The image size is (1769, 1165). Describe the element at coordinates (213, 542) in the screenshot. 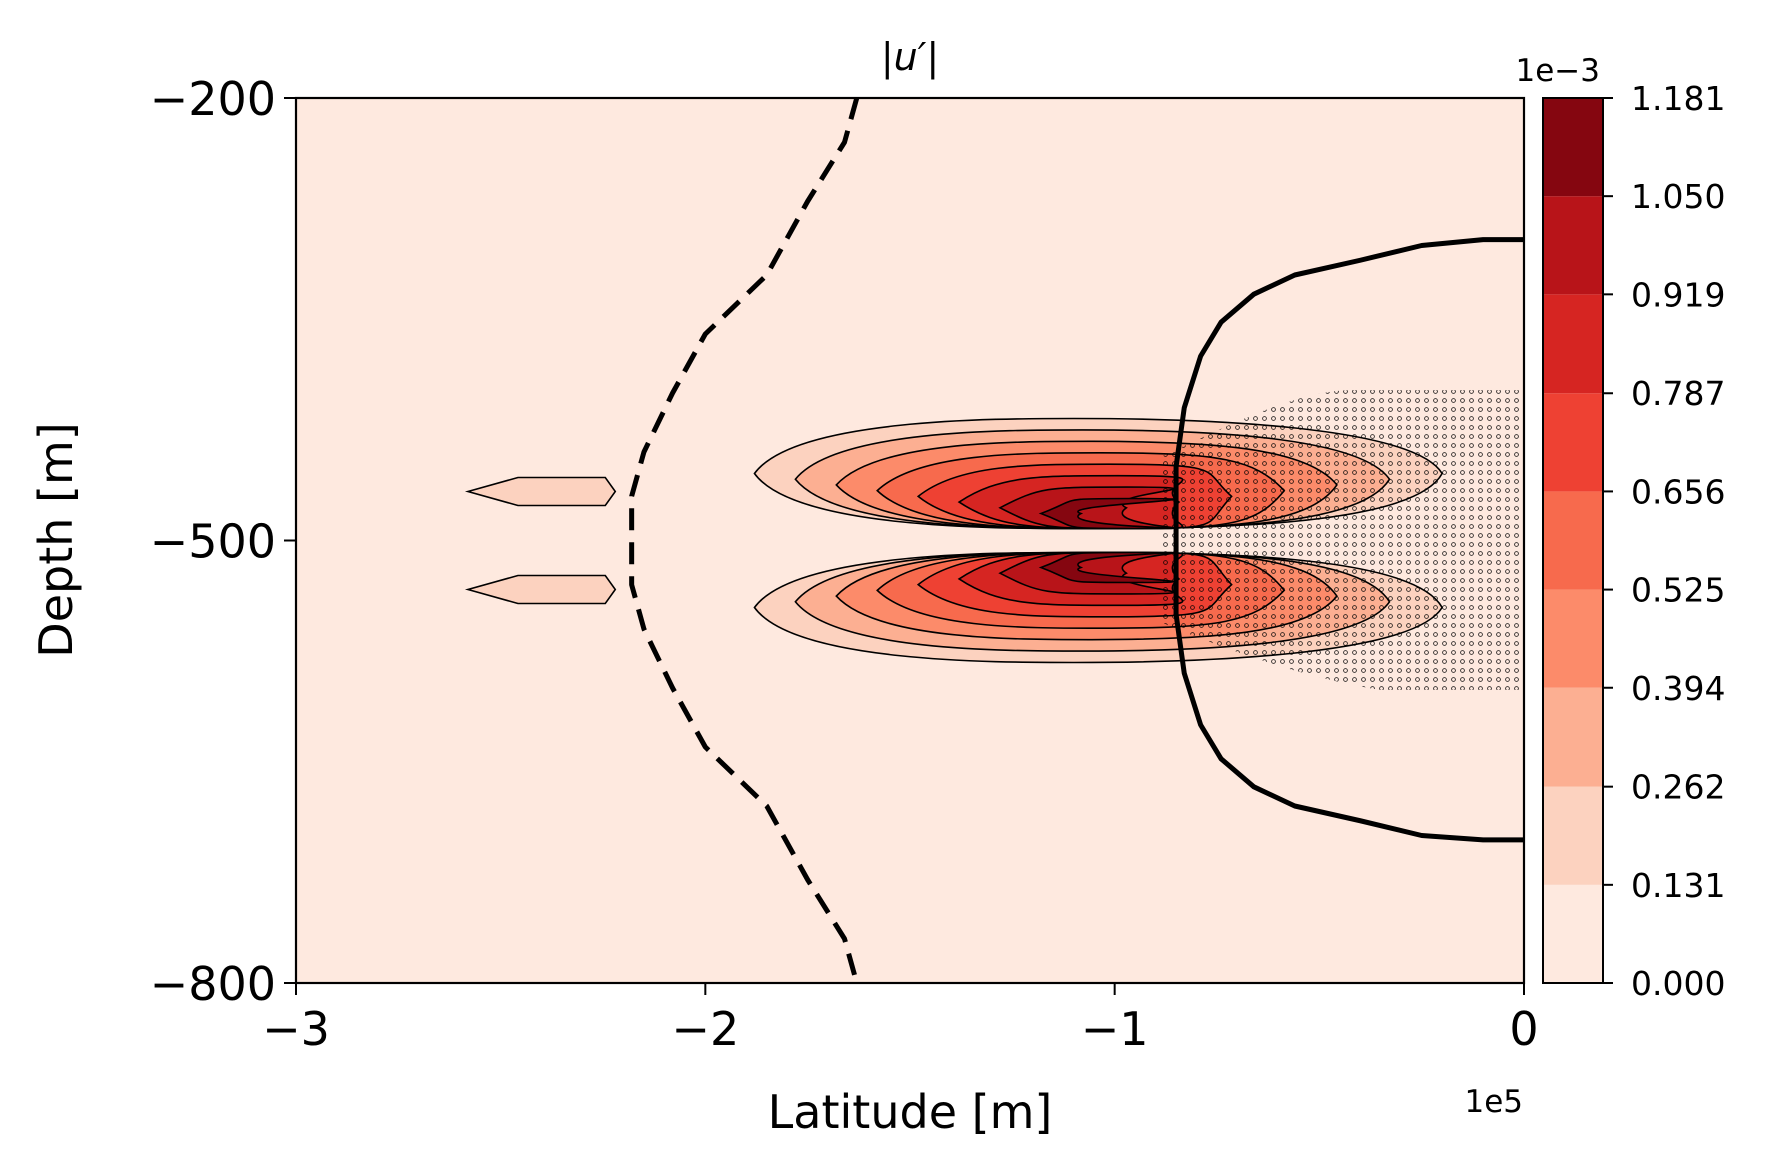

I see `y-tick-label: −500` at that location.